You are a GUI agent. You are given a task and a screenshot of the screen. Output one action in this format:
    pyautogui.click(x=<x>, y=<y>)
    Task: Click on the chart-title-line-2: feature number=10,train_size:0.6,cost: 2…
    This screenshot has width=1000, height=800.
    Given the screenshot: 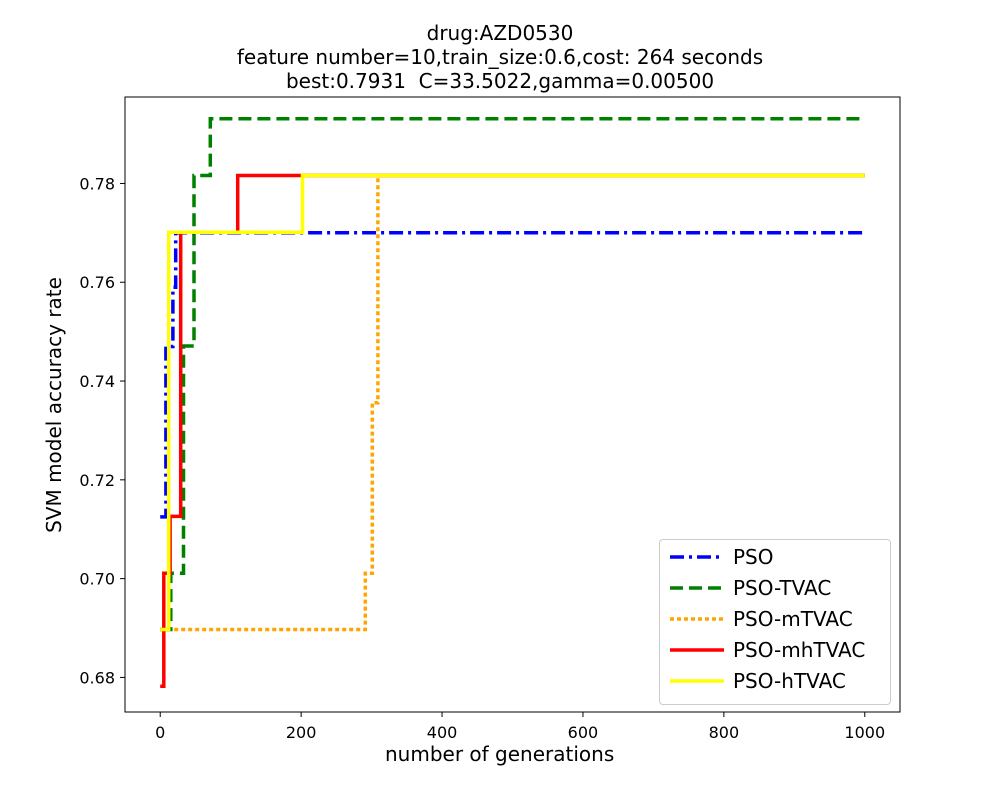 What is the action you would take?
    pyautogui.click(x=500, y=57)
    